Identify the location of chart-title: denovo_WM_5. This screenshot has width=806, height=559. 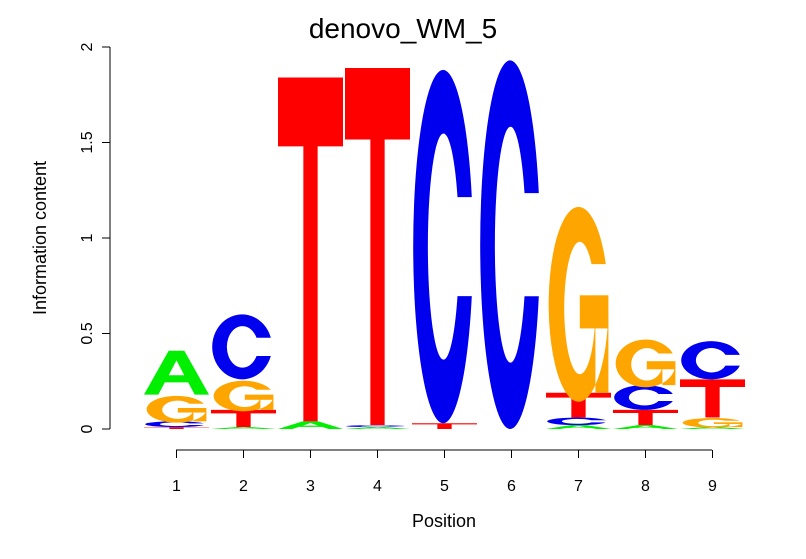
(403, 28).